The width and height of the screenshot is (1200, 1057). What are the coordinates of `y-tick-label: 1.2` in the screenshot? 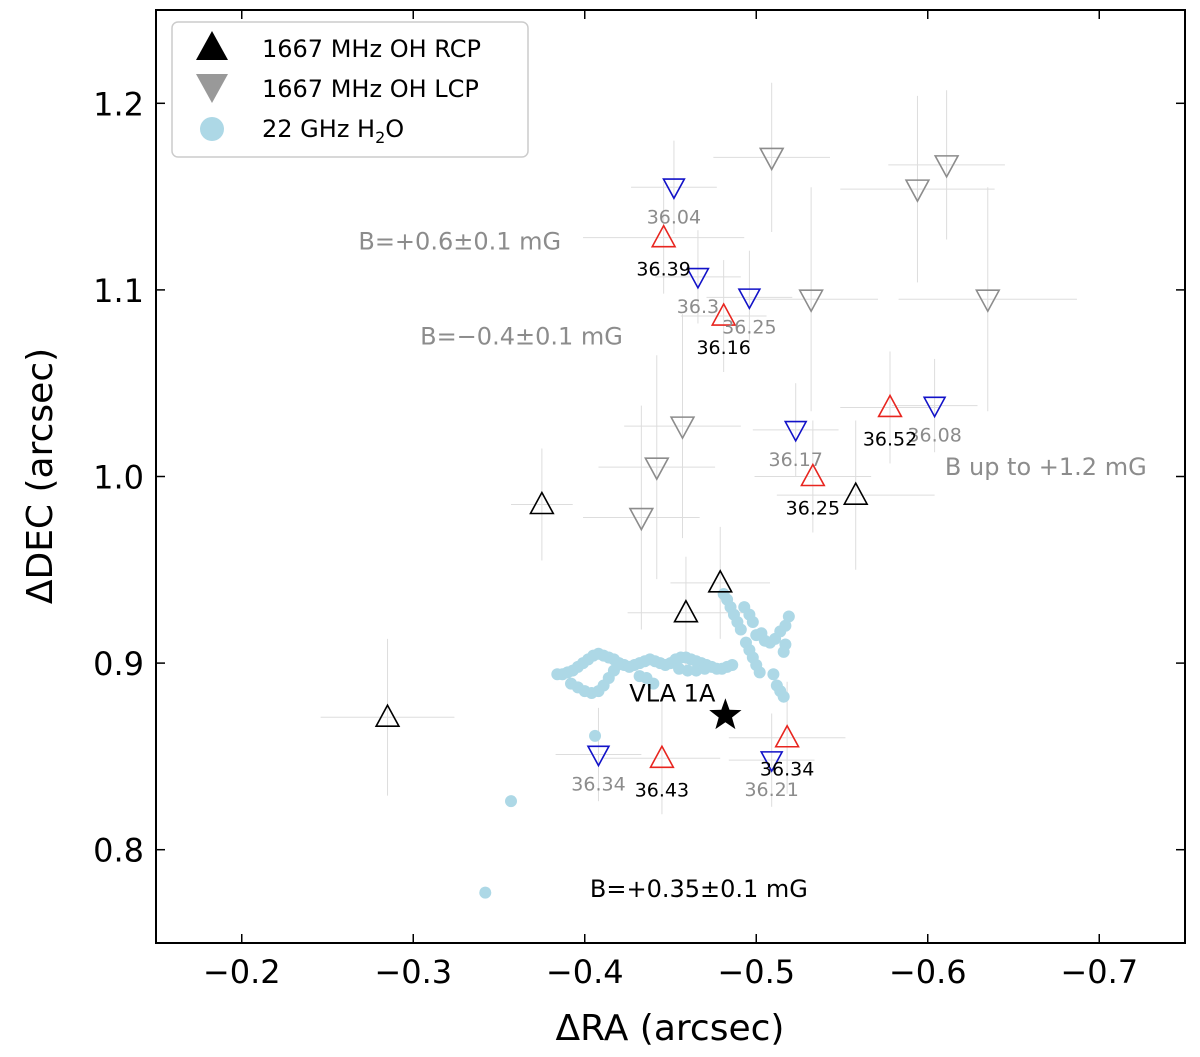 It's located at (118, 104).